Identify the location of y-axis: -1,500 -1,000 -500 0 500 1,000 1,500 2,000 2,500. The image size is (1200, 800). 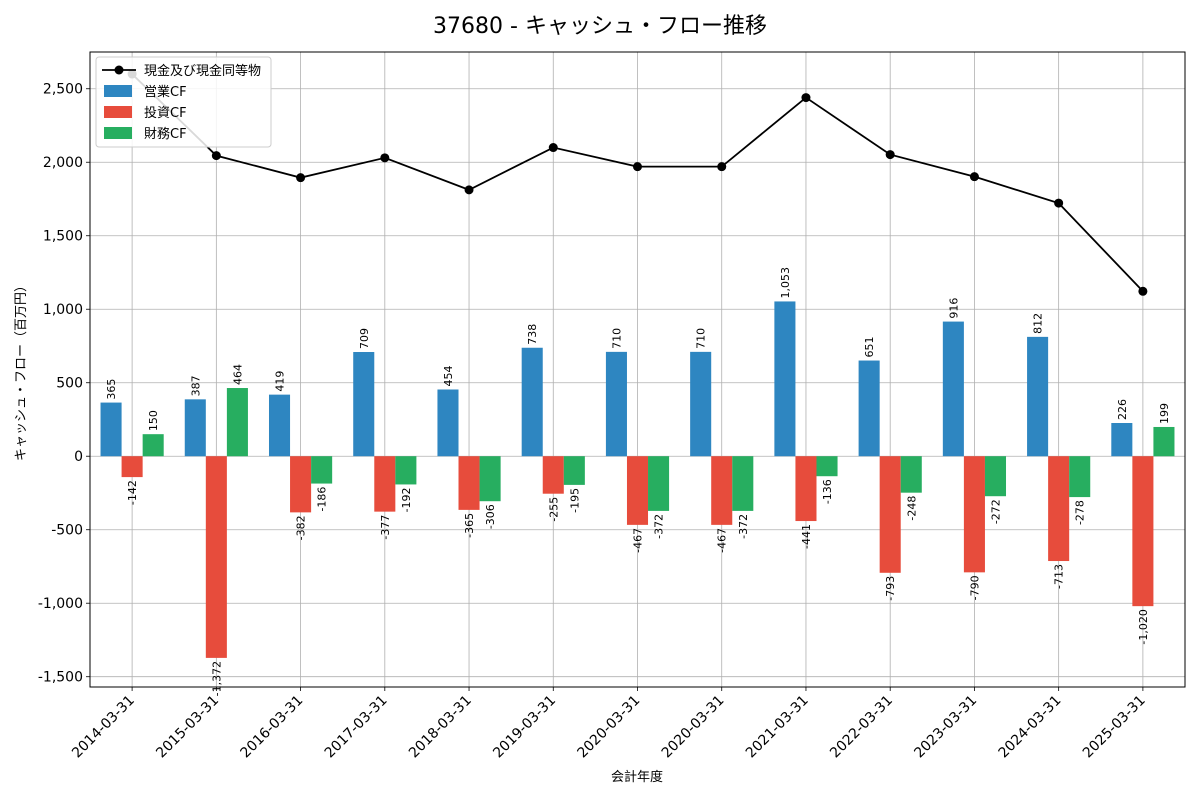
(64, 384).